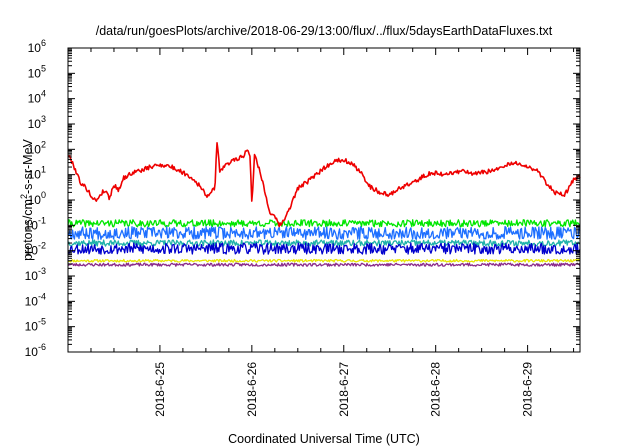  Describe the element at coordinates (35, 223) in the screenshot. I see `y-tick-label: 10⁻¹` at that location.